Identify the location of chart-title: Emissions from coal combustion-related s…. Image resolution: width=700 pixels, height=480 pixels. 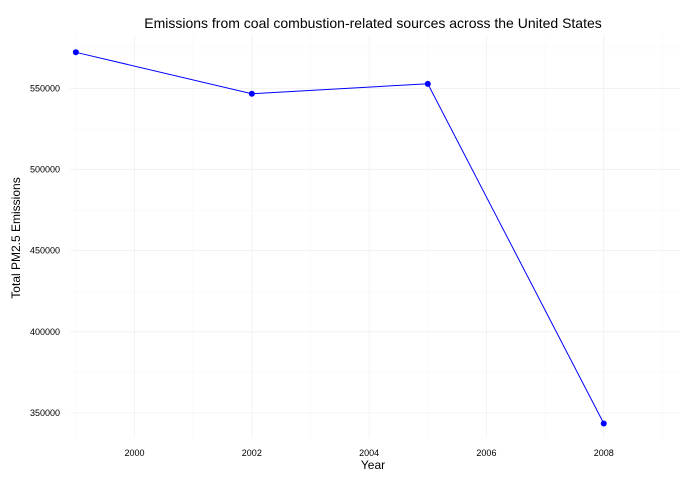
(373, 23).